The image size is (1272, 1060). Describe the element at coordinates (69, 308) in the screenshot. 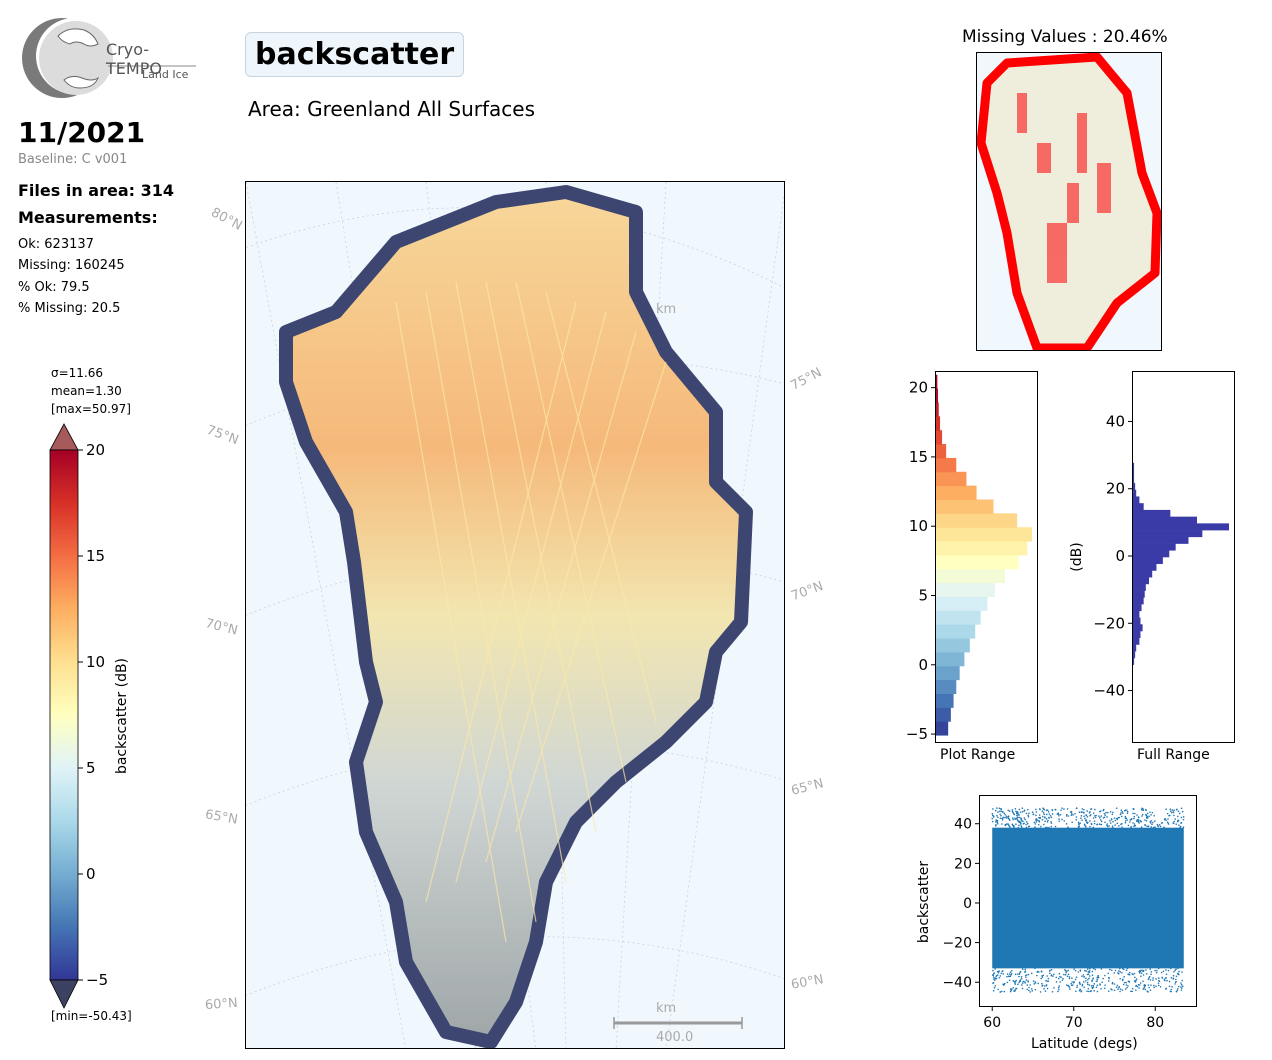

I see `stat-pct-missing: % Missing: 20.5` at that location.